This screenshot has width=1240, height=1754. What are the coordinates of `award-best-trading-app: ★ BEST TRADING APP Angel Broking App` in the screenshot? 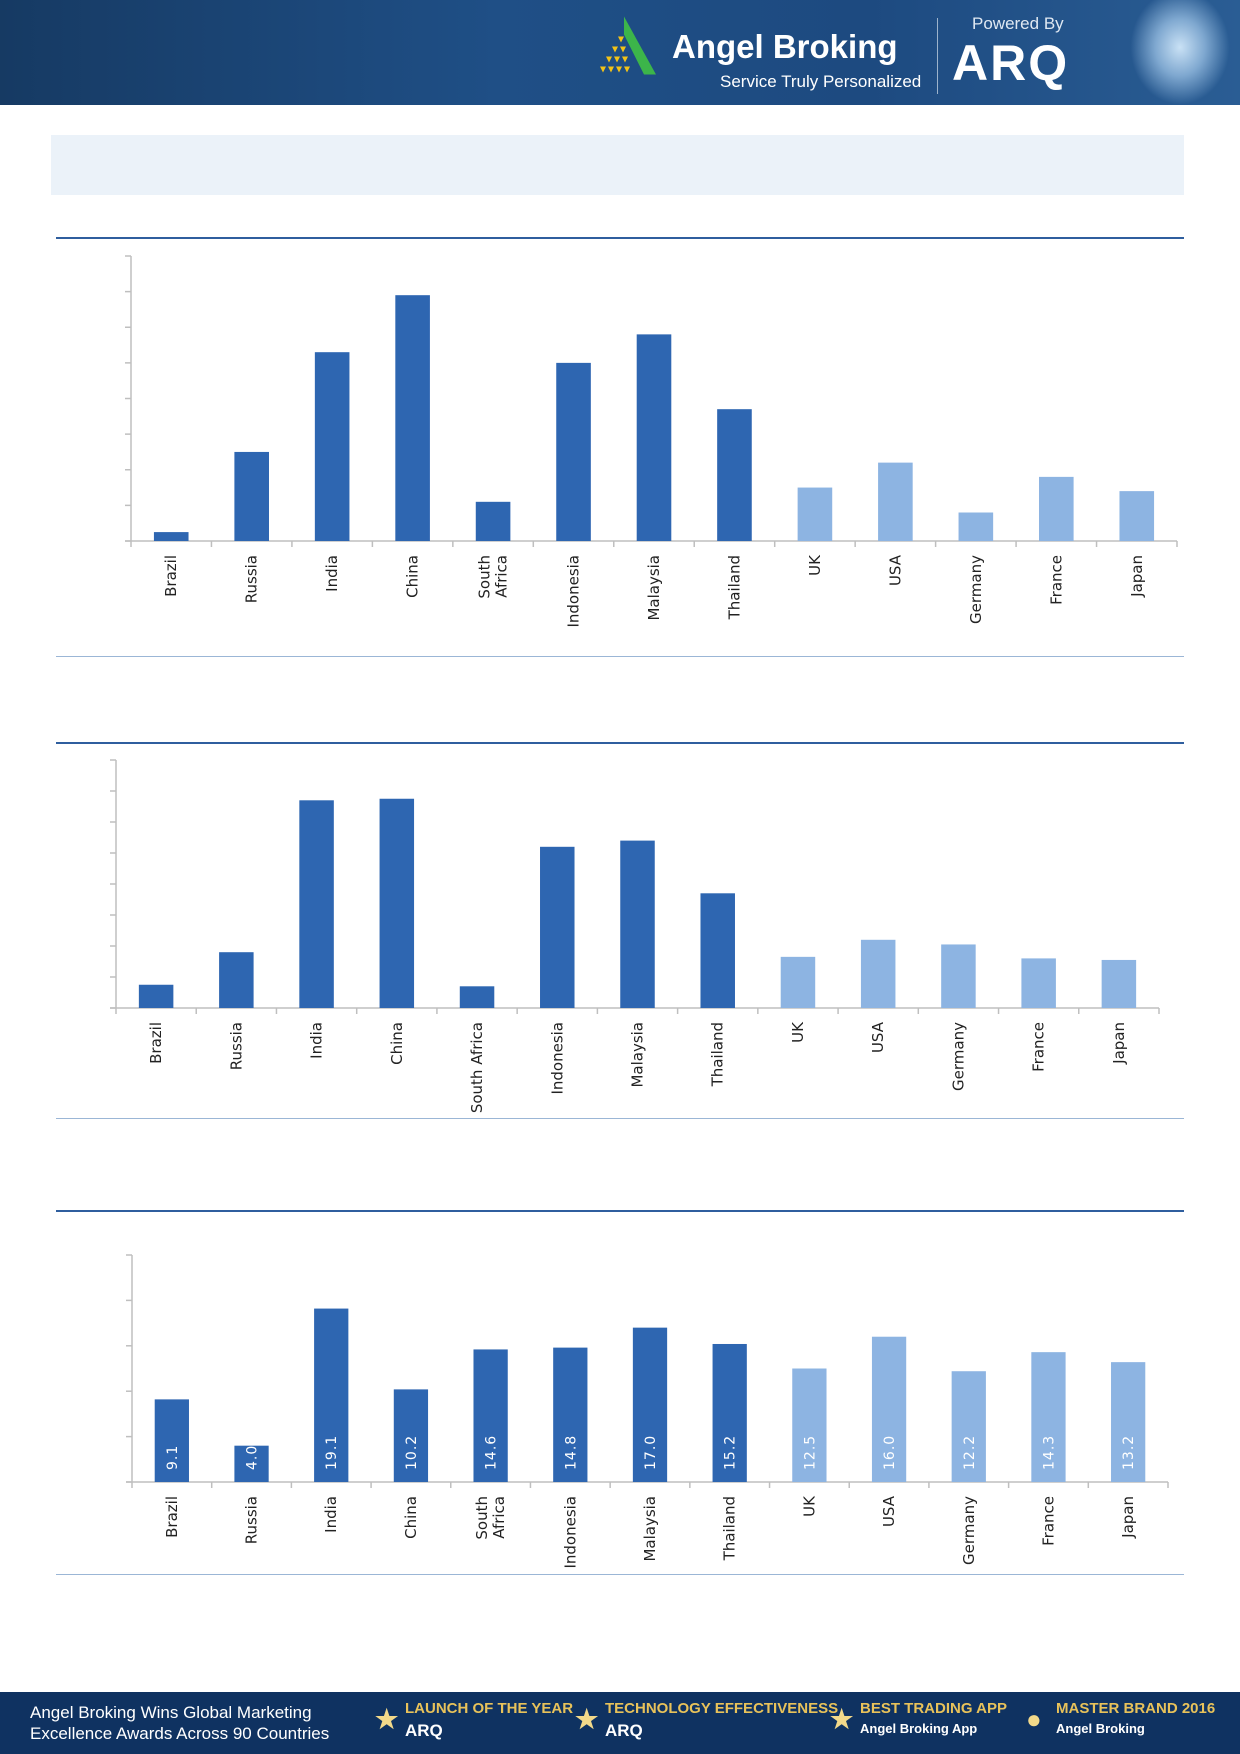 It's located at (918, 1718).